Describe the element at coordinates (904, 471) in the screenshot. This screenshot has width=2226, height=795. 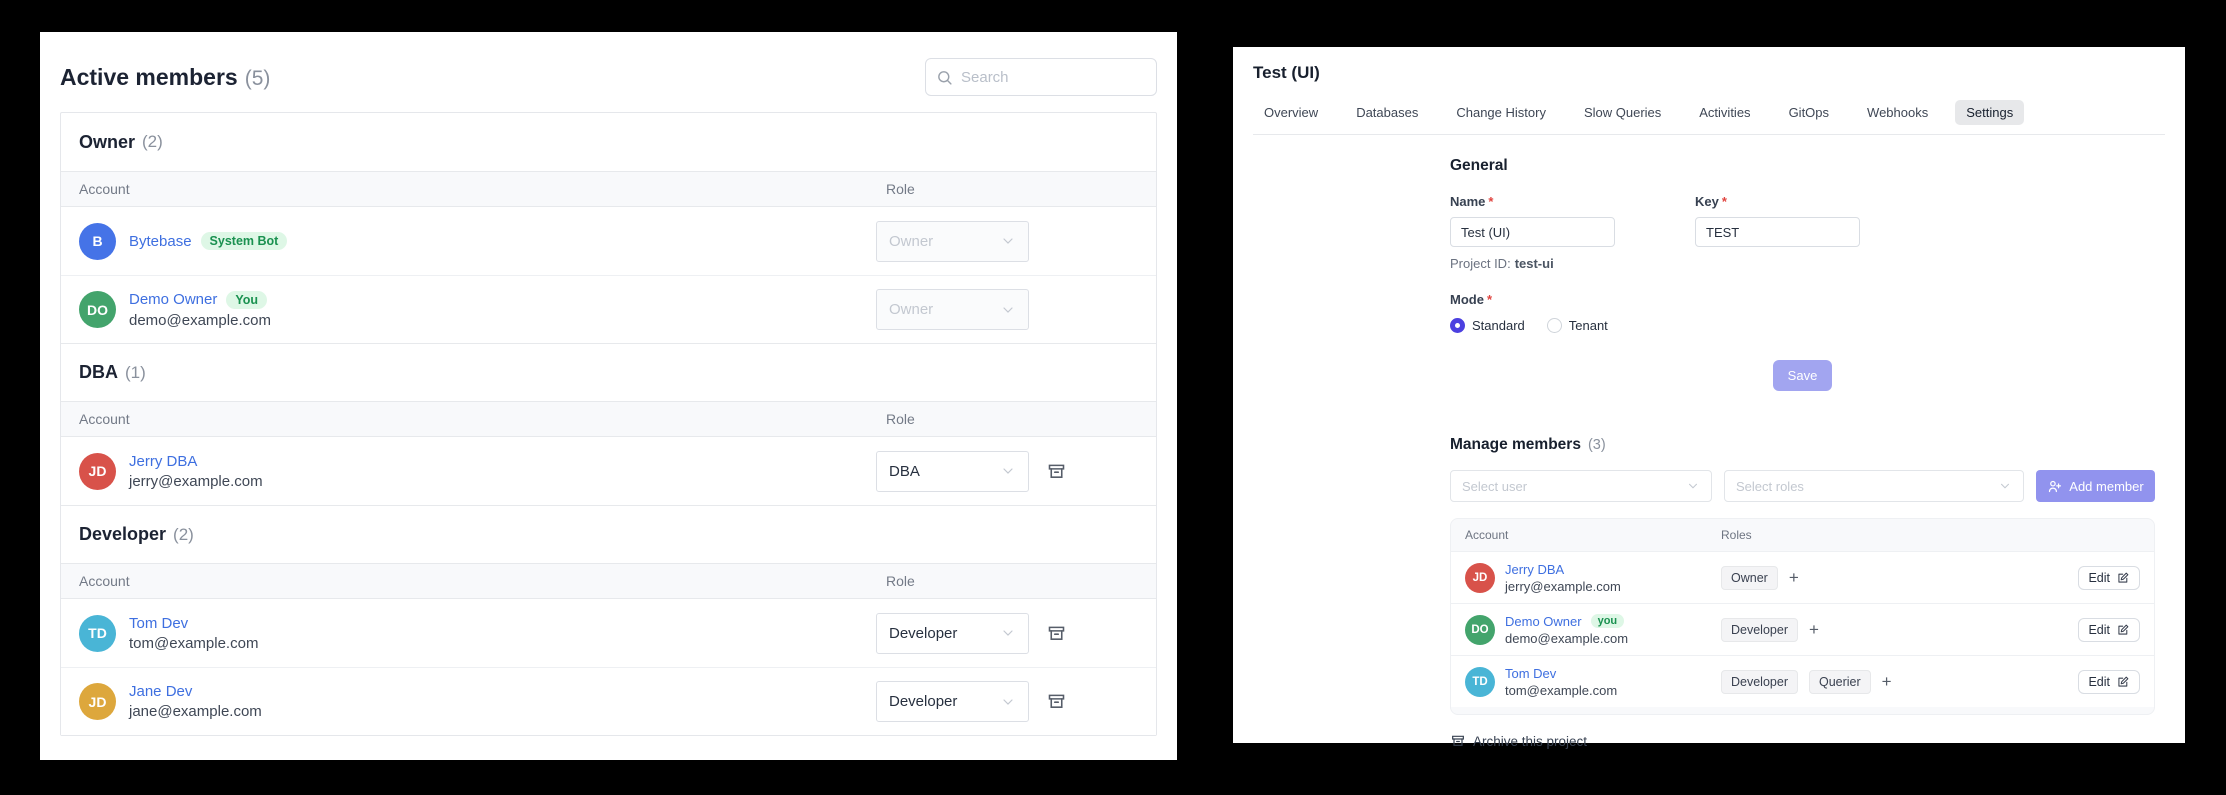
I see `role-select-value: DBA` at that location.